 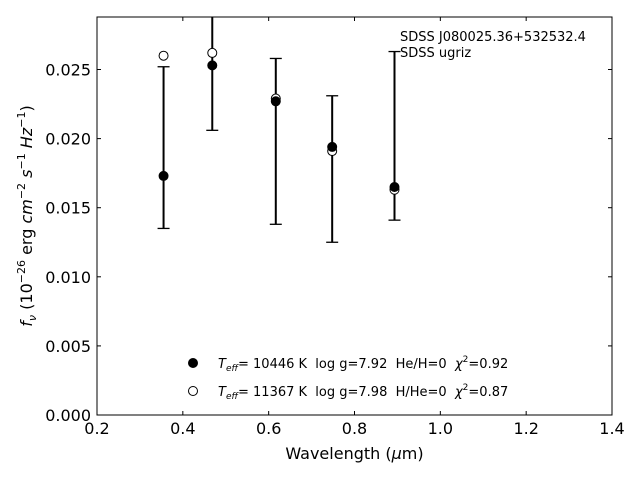 I want to click on legend-entry-open: Teff= 11367 K log g=7.98 H/He=0 χ2=0.87, so click(x=348, y=392).